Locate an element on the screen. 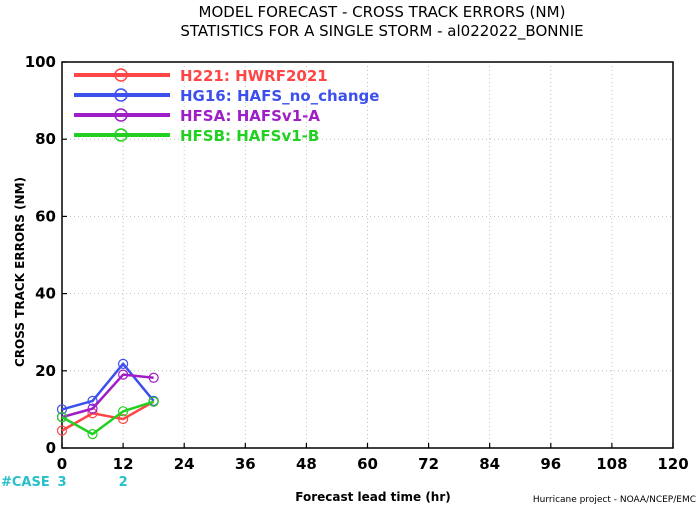  legend-label: HFSB: HAFSv1-B is located at coordinates (249, 136).